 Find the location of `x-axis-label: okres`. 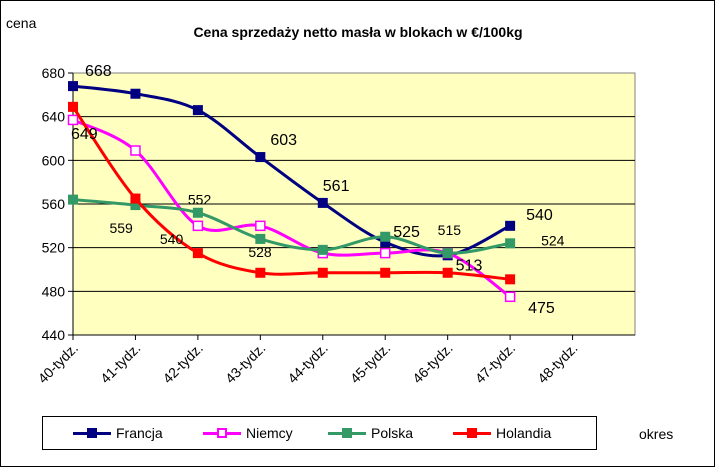

x-axis-label: okres is located at coordinates (656, 434).